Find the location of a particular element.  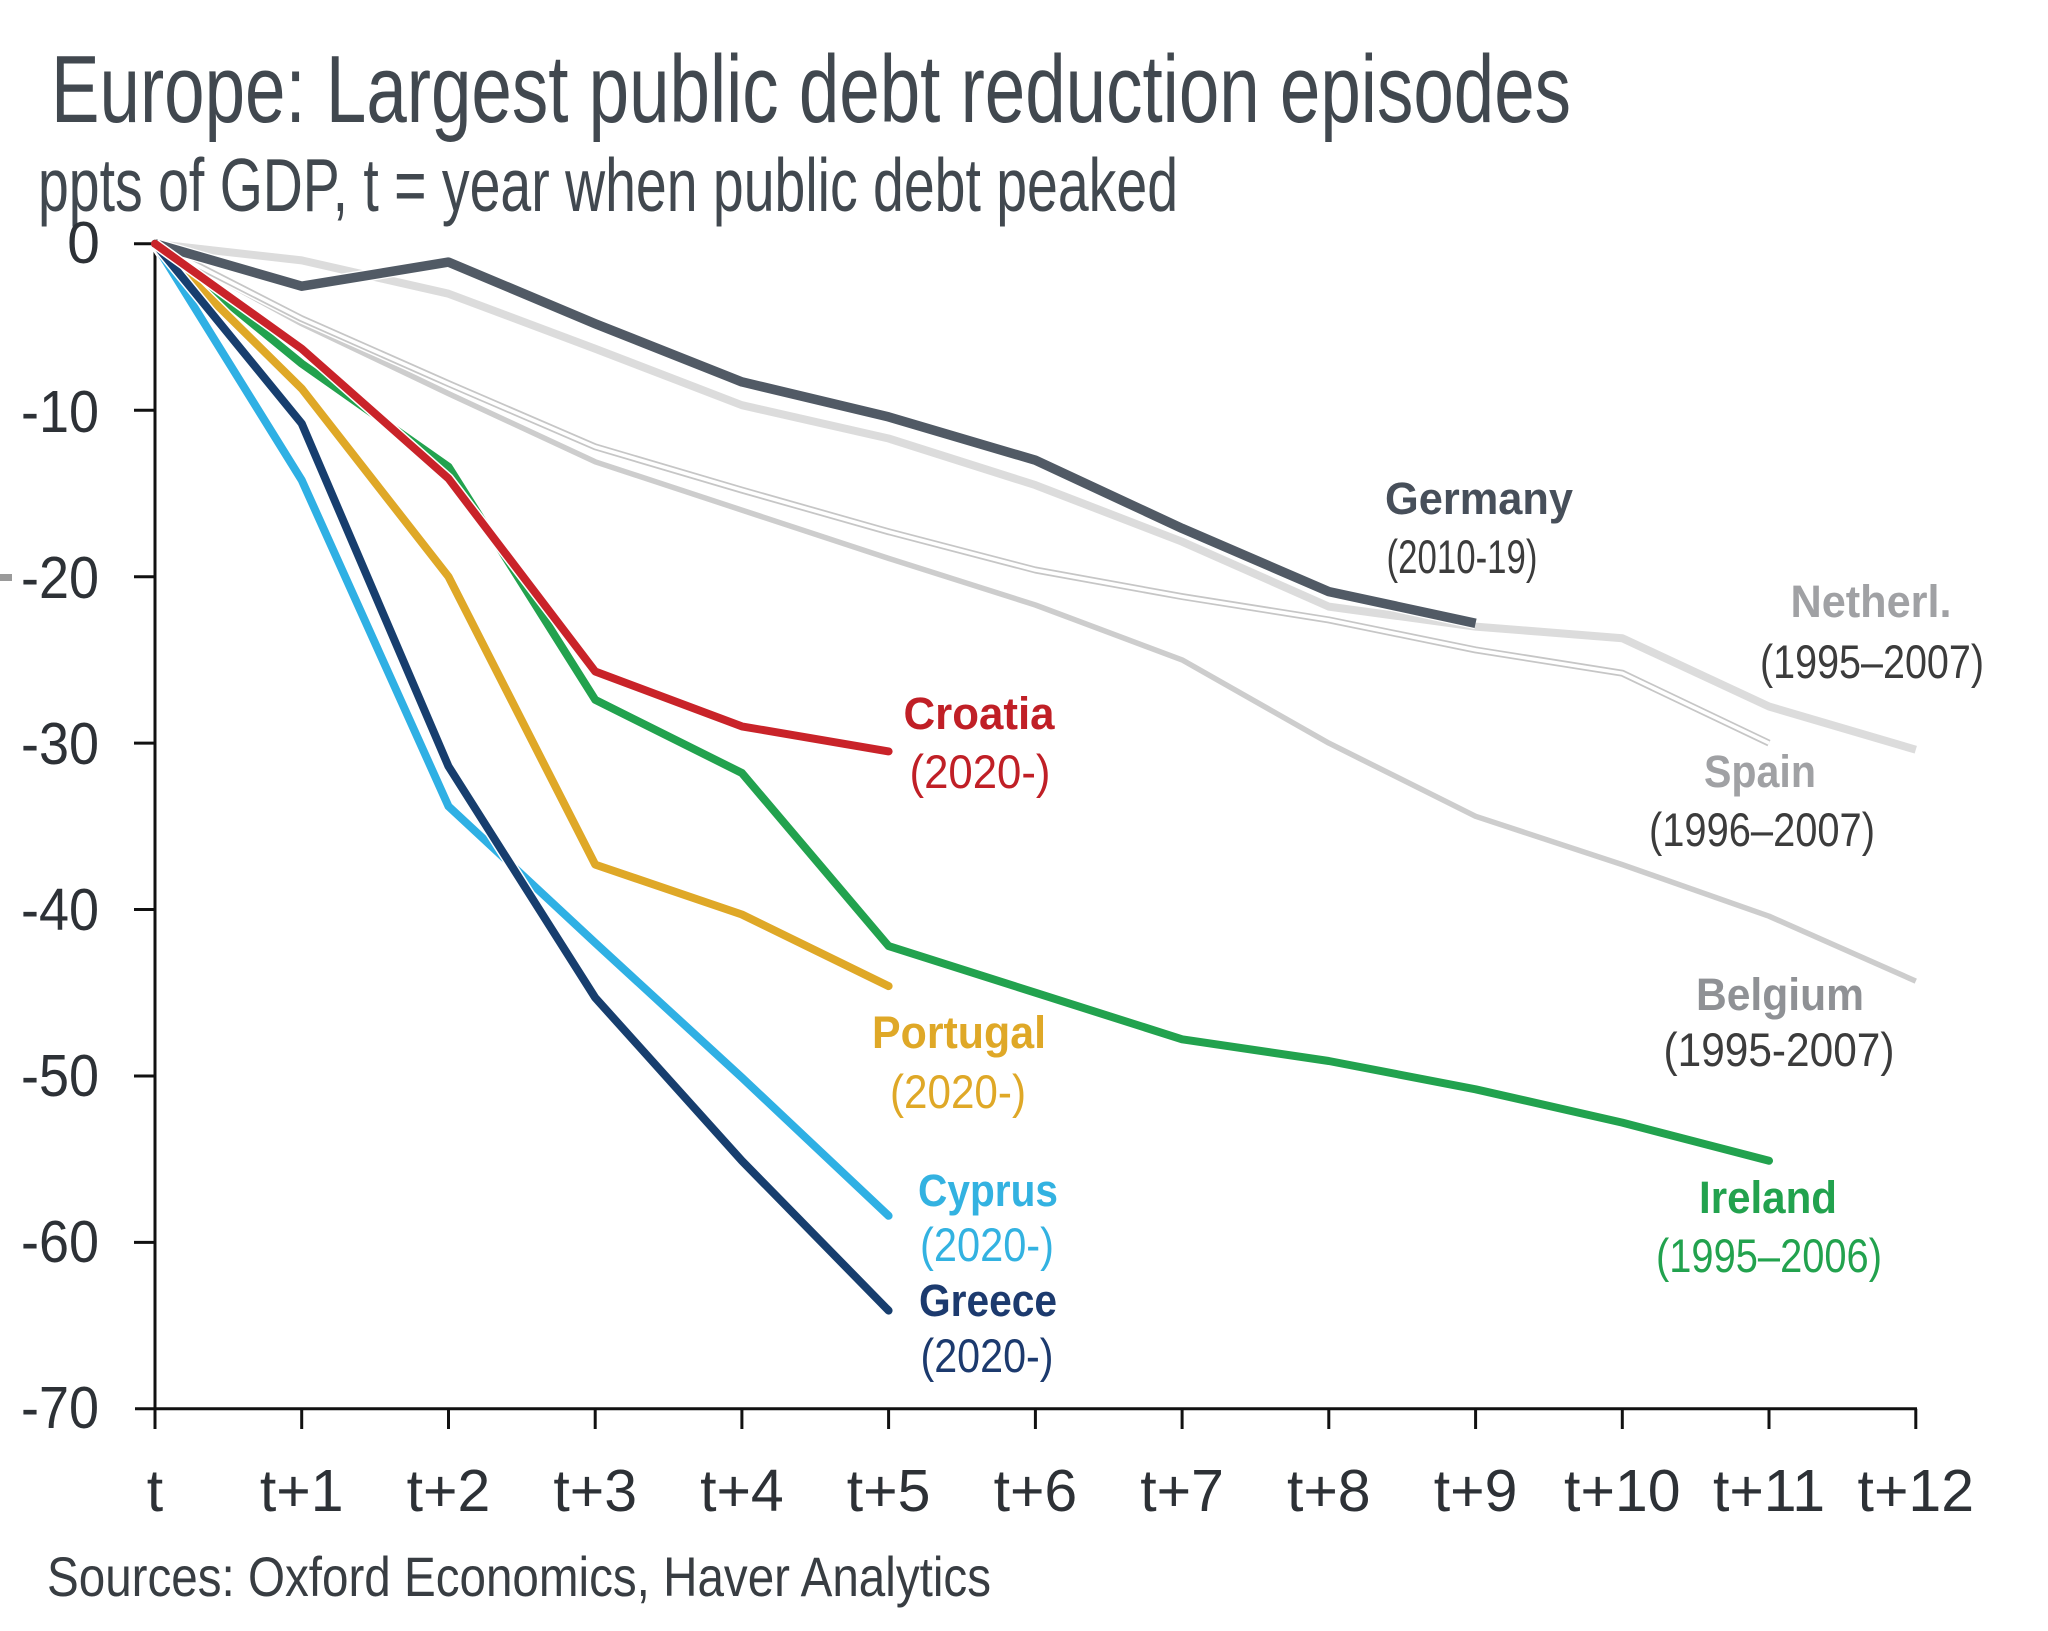

svg-text: -20 is located at coordinates (60, 578).